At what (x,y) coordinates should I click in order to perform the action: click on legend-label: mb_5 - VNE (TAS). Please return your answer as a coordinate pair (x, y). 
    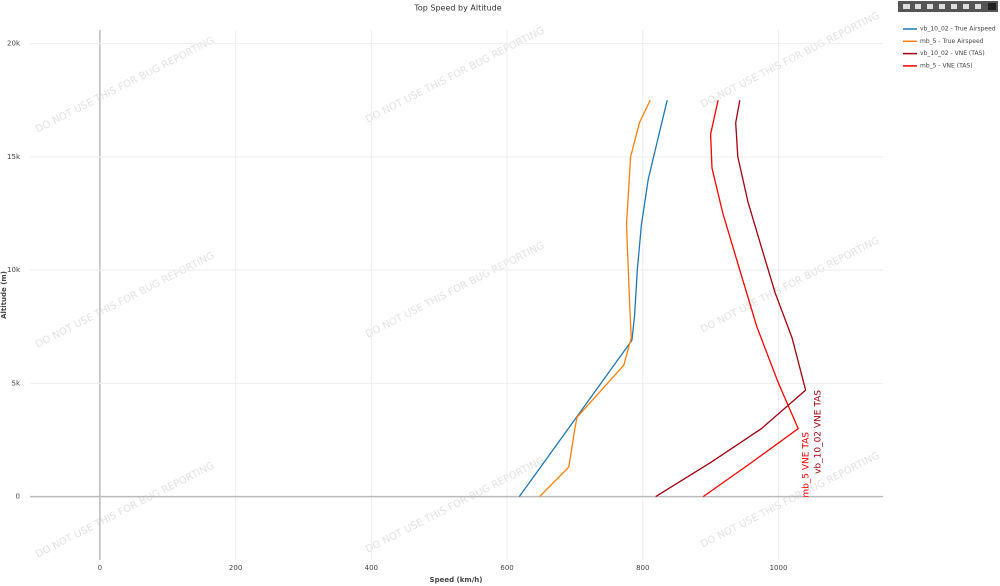
    Looking at the image, I should click on (946, 65).